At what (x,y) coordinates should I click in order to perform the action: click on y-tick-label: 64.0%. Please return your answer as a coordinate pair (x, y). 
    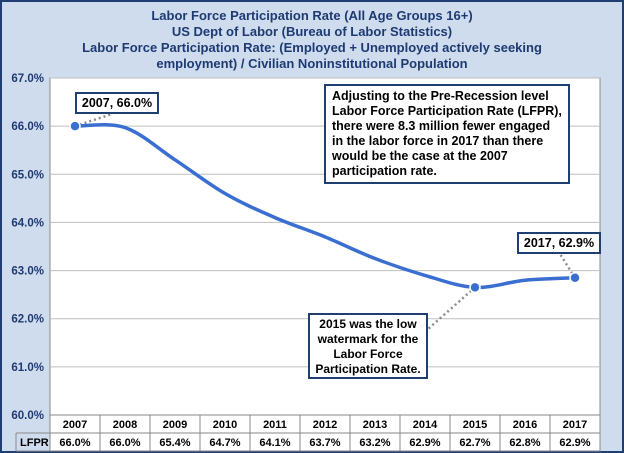
    Looking at the image, I should click on (27, 223).